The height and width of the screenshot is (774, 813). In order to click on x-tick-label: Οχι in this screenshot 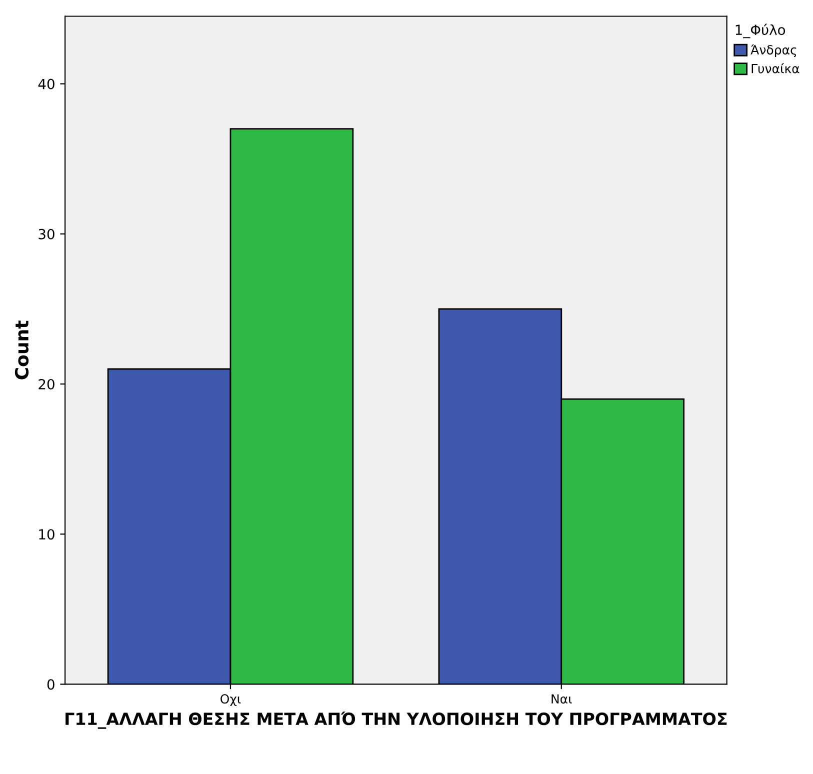, I will do `click(230, 700)`.